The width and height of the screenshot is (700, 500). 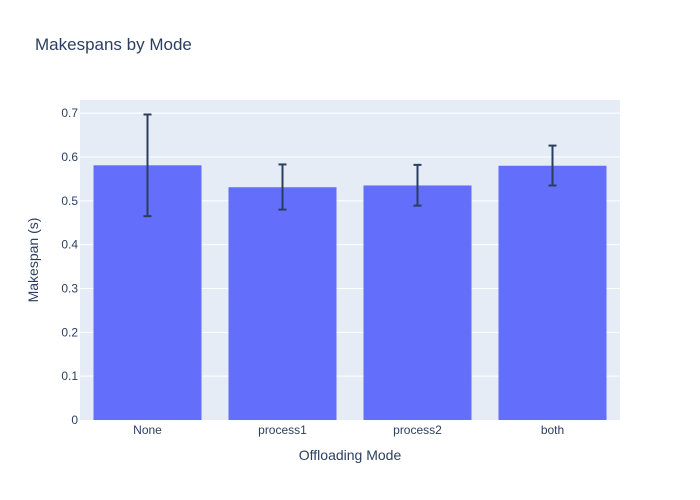 I want to click on error-bar-process2, so click(x=417, y=185).